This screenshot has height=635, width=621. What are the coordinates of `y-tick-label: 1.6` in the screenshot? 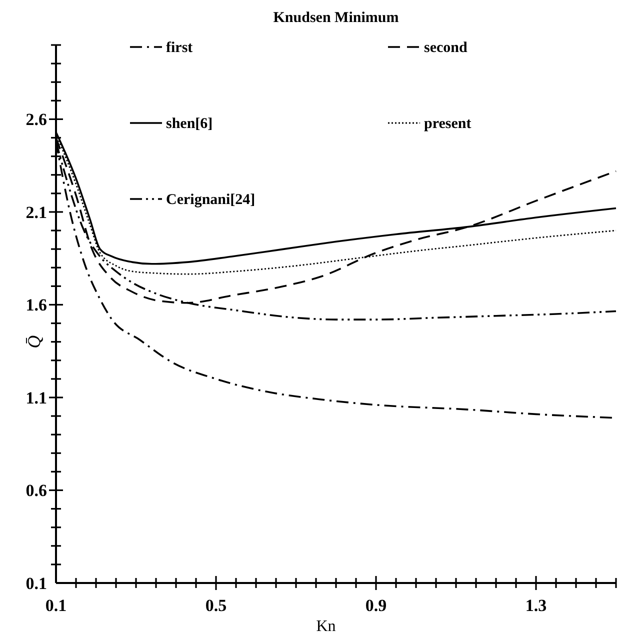 It's located at (36, 305).